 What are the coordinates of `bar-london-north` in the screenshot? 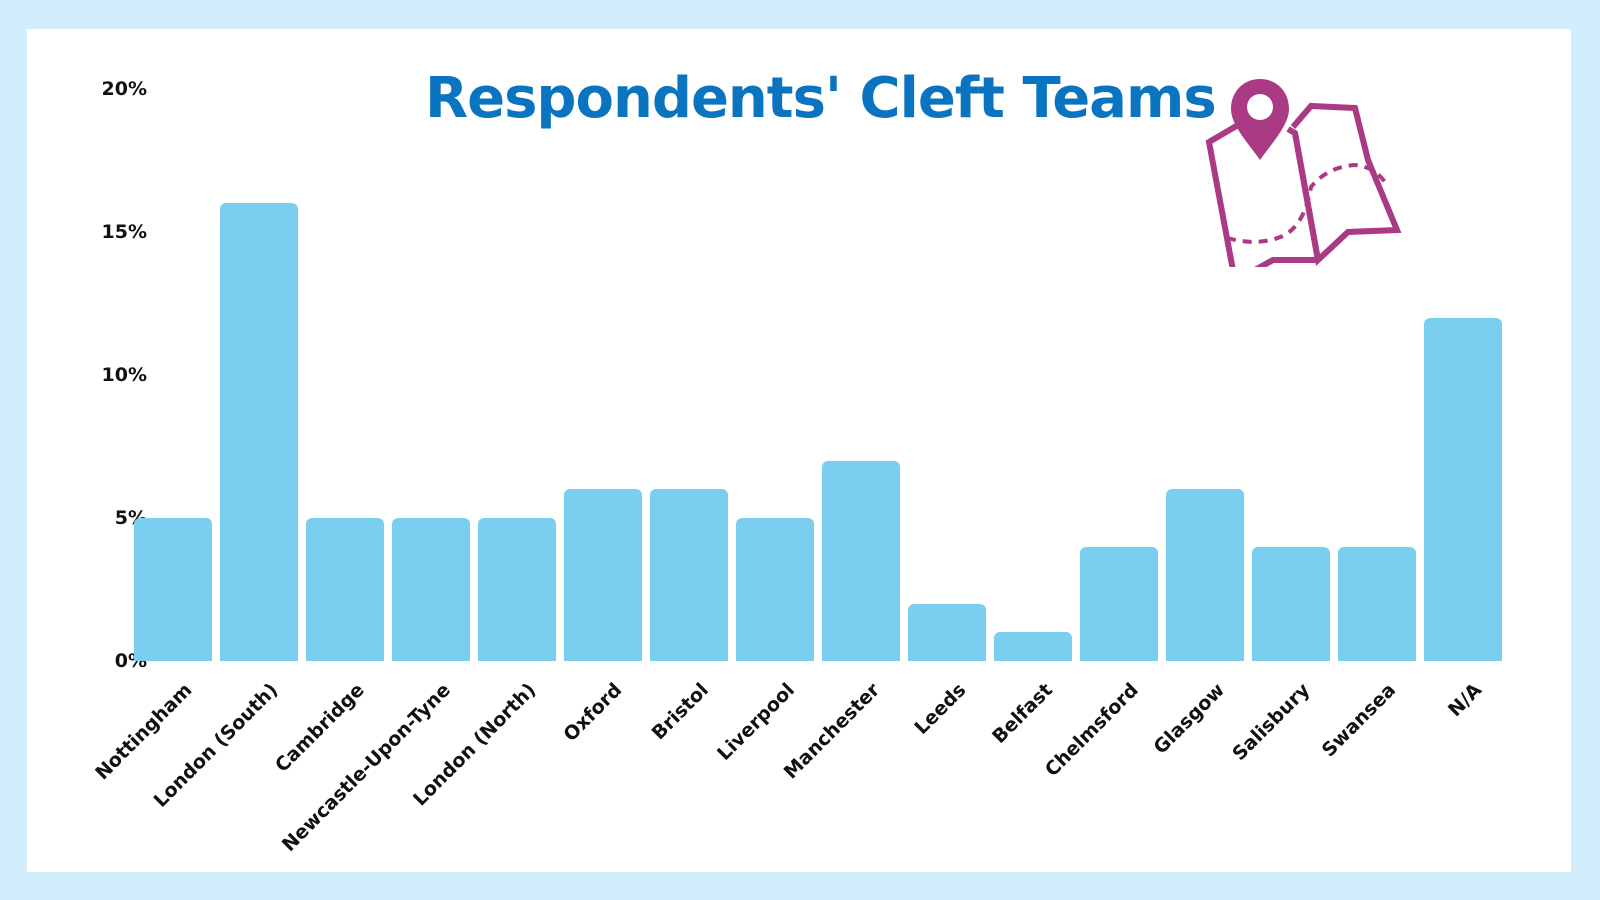 It's located at (517, 589).